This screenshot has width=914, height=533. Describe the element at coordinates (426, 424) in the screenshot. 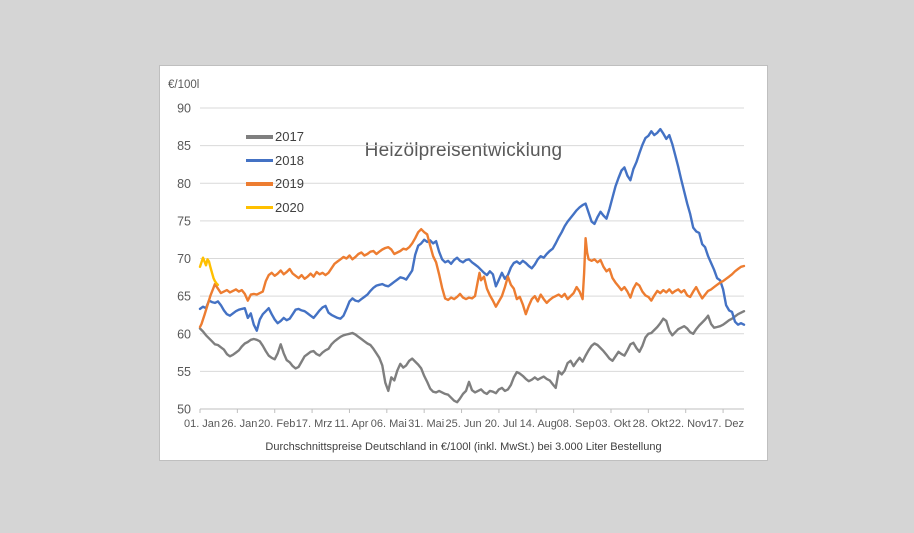

I see `x-tick-label: 31. Mai` at that location.